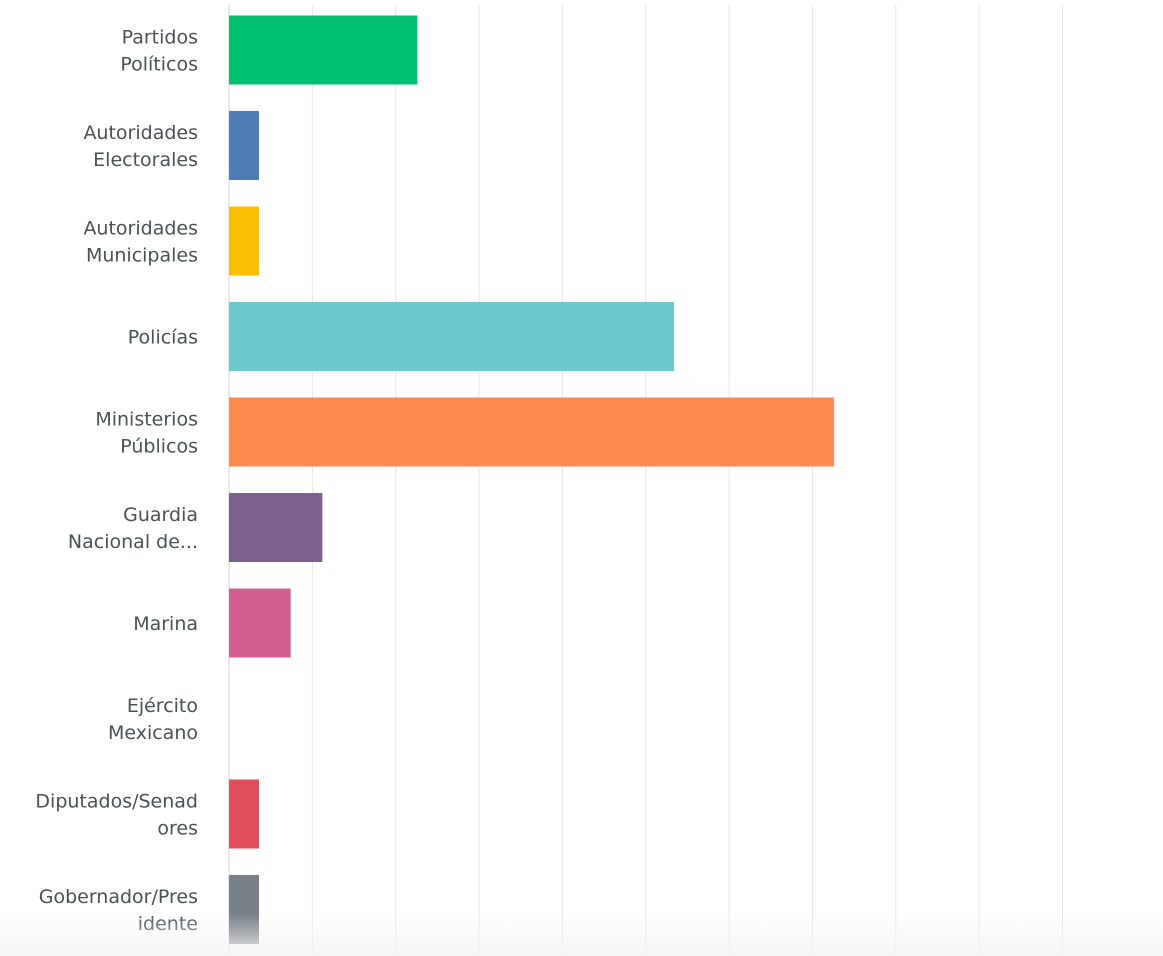 The image size is (1163, 956). What do you see at coordinates (159, 51) in the screenshot?
I see `category-label: Partidos Políticos` at bounding box center [159, 51].